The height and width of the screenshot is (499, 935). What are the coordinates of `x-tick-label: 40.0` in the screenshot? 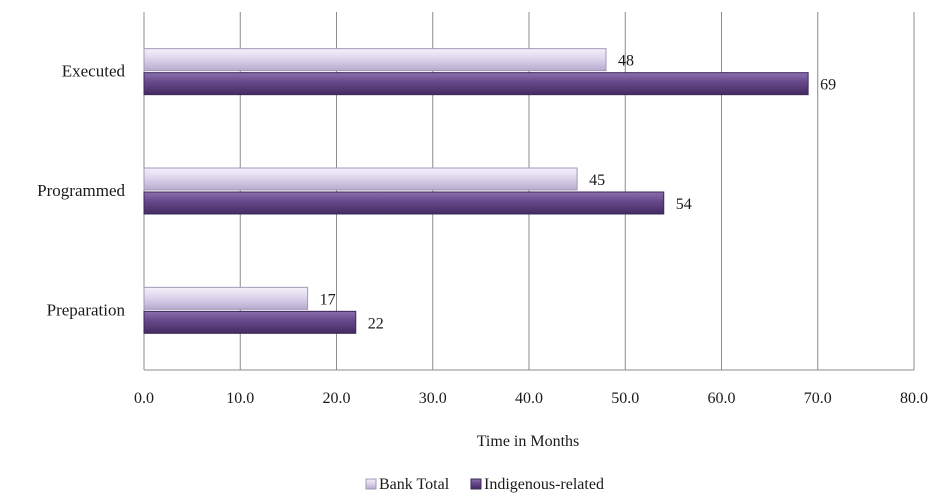 It's located at (529, 398).